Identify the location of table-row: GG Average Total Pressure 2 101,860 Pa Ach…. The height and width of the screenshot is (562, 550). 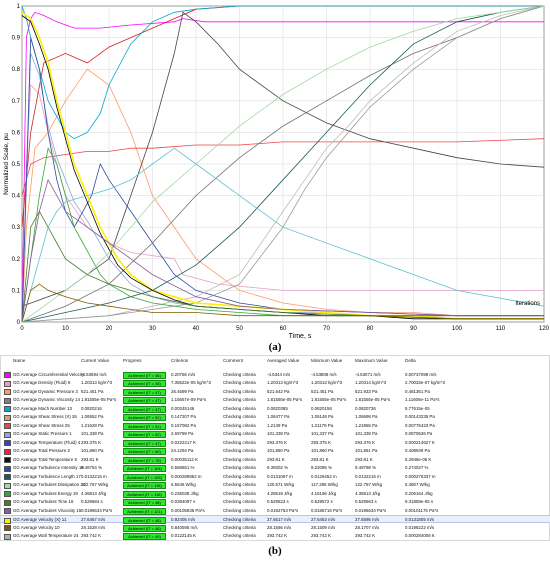
(275, 451).